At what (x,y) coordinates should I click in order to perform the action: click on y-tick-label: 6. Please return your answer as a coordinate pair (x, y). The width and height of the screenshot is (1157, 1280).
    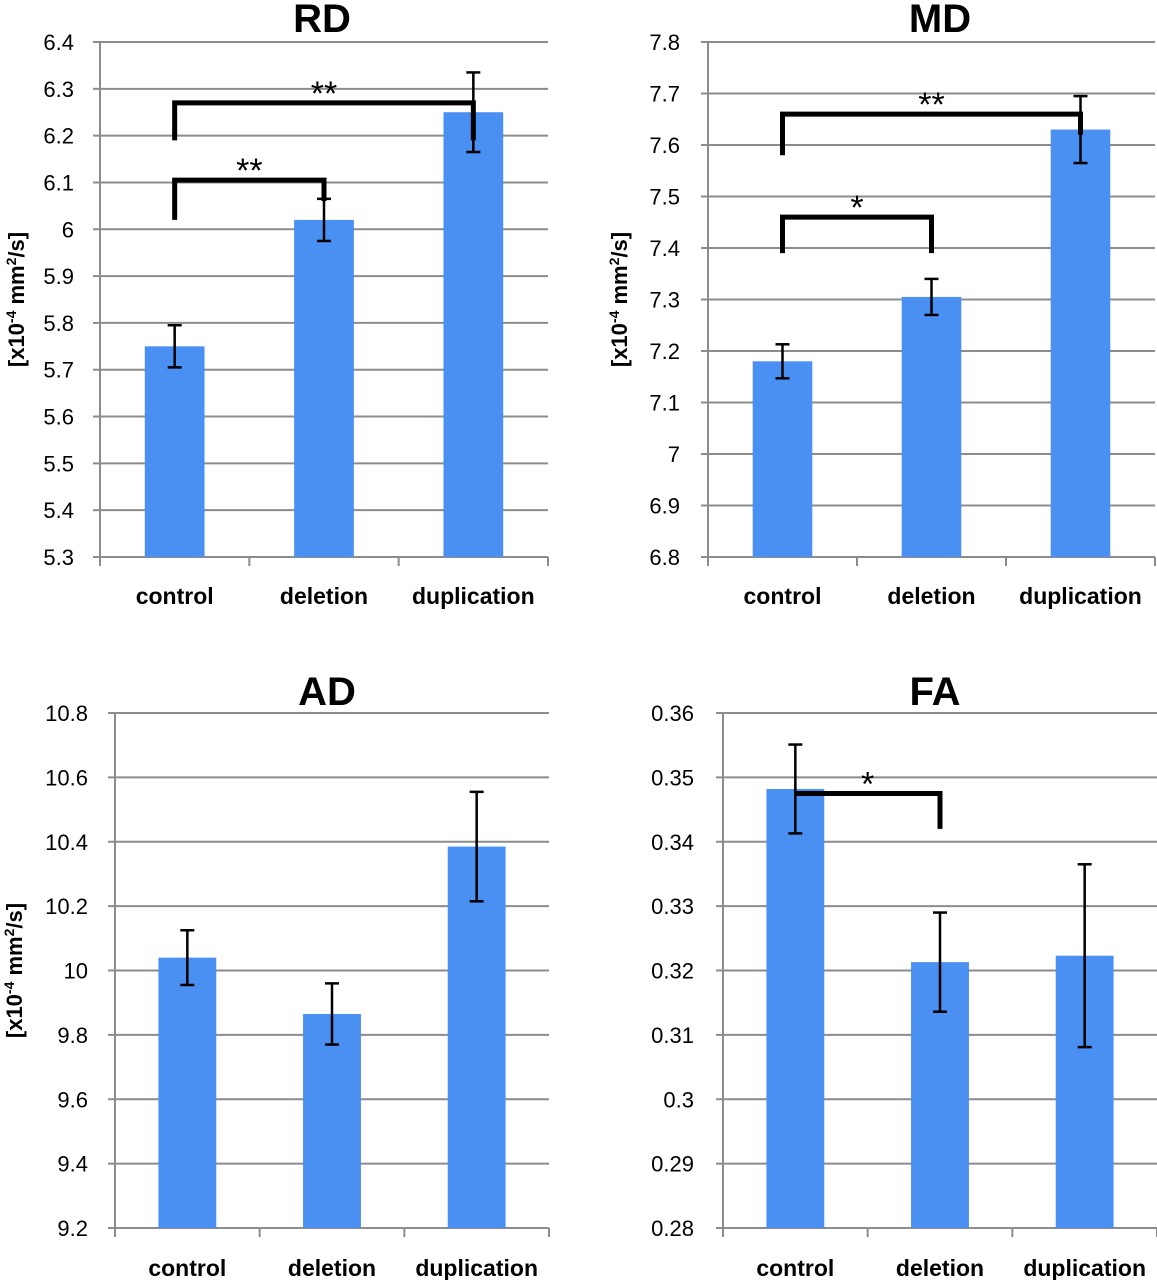
    Looking at the image, I should click on (68, 229).